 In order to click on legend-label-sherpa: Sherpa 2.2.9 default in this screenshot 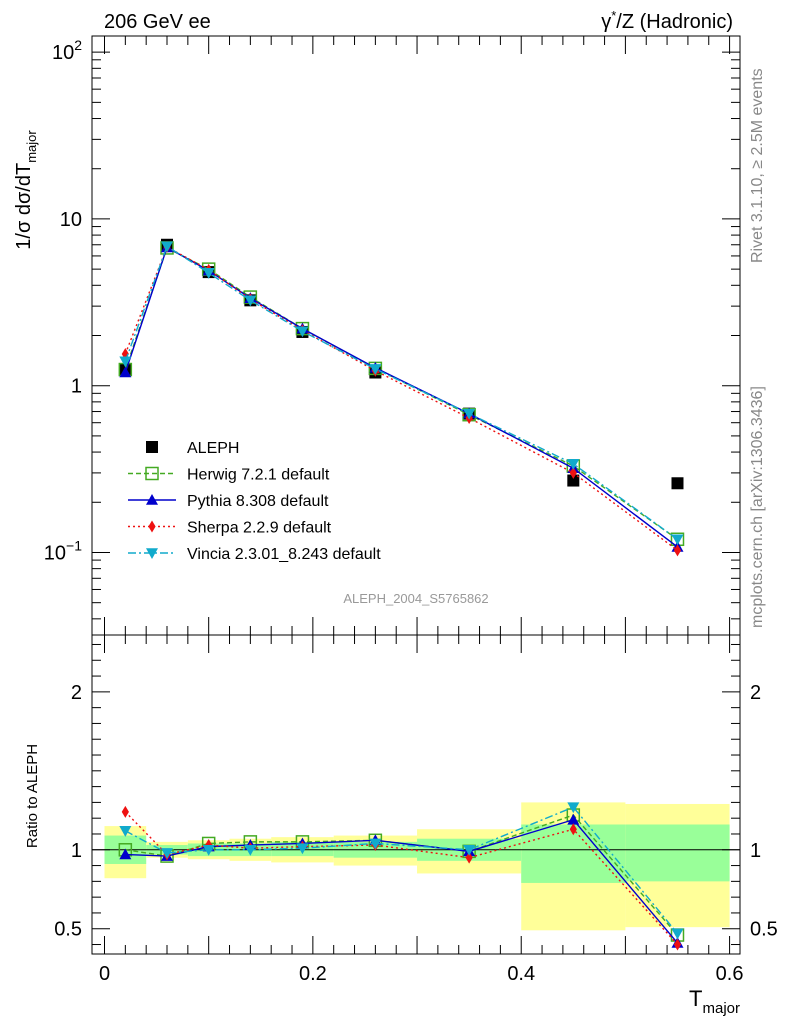, I will do `click(259, 528)`.